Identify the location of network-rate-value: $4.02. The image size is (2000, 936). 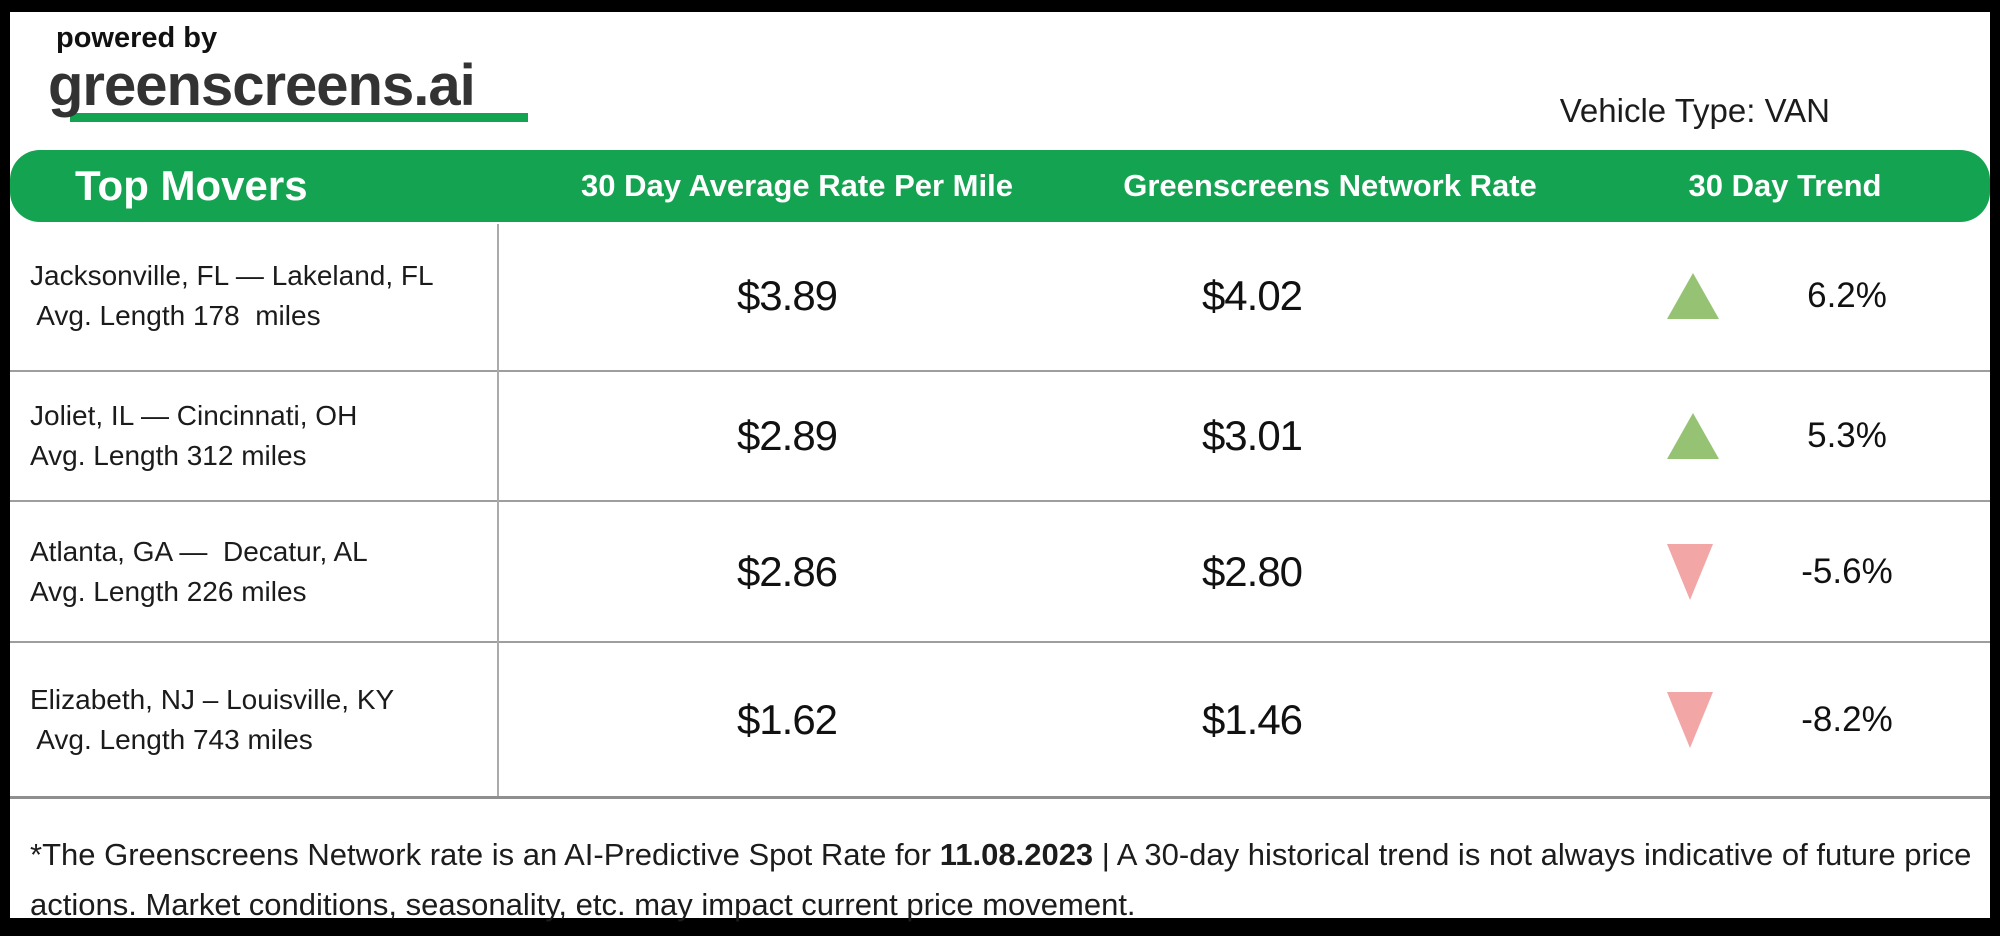
(1252, 295).